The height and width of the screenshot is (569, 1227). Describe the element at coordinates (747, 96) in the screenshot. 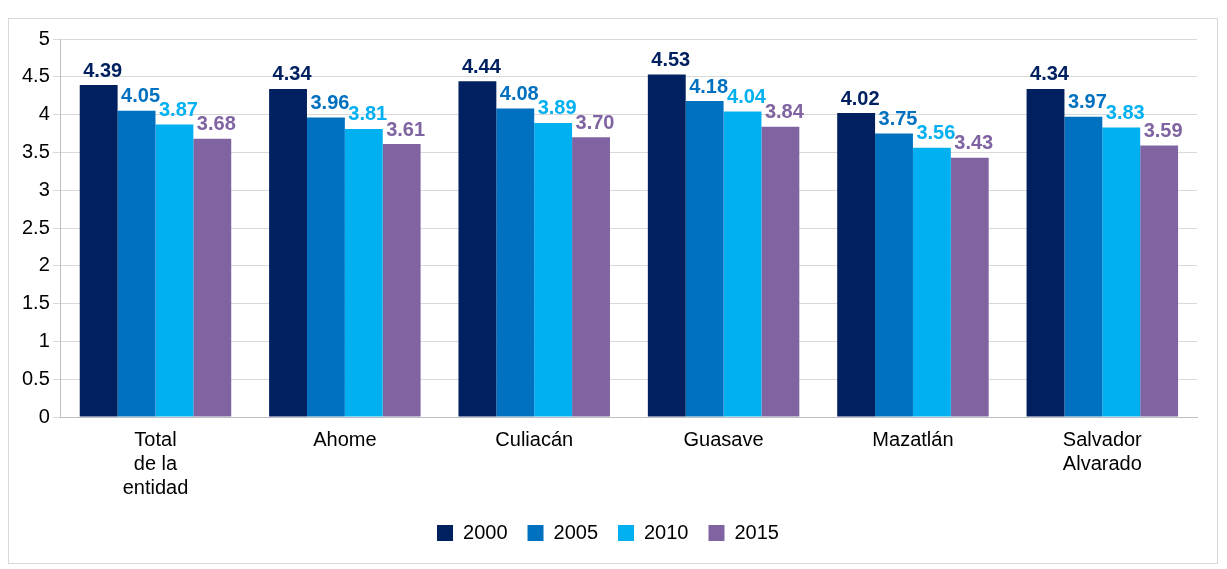

I see `data-label: 4.04` at that location.